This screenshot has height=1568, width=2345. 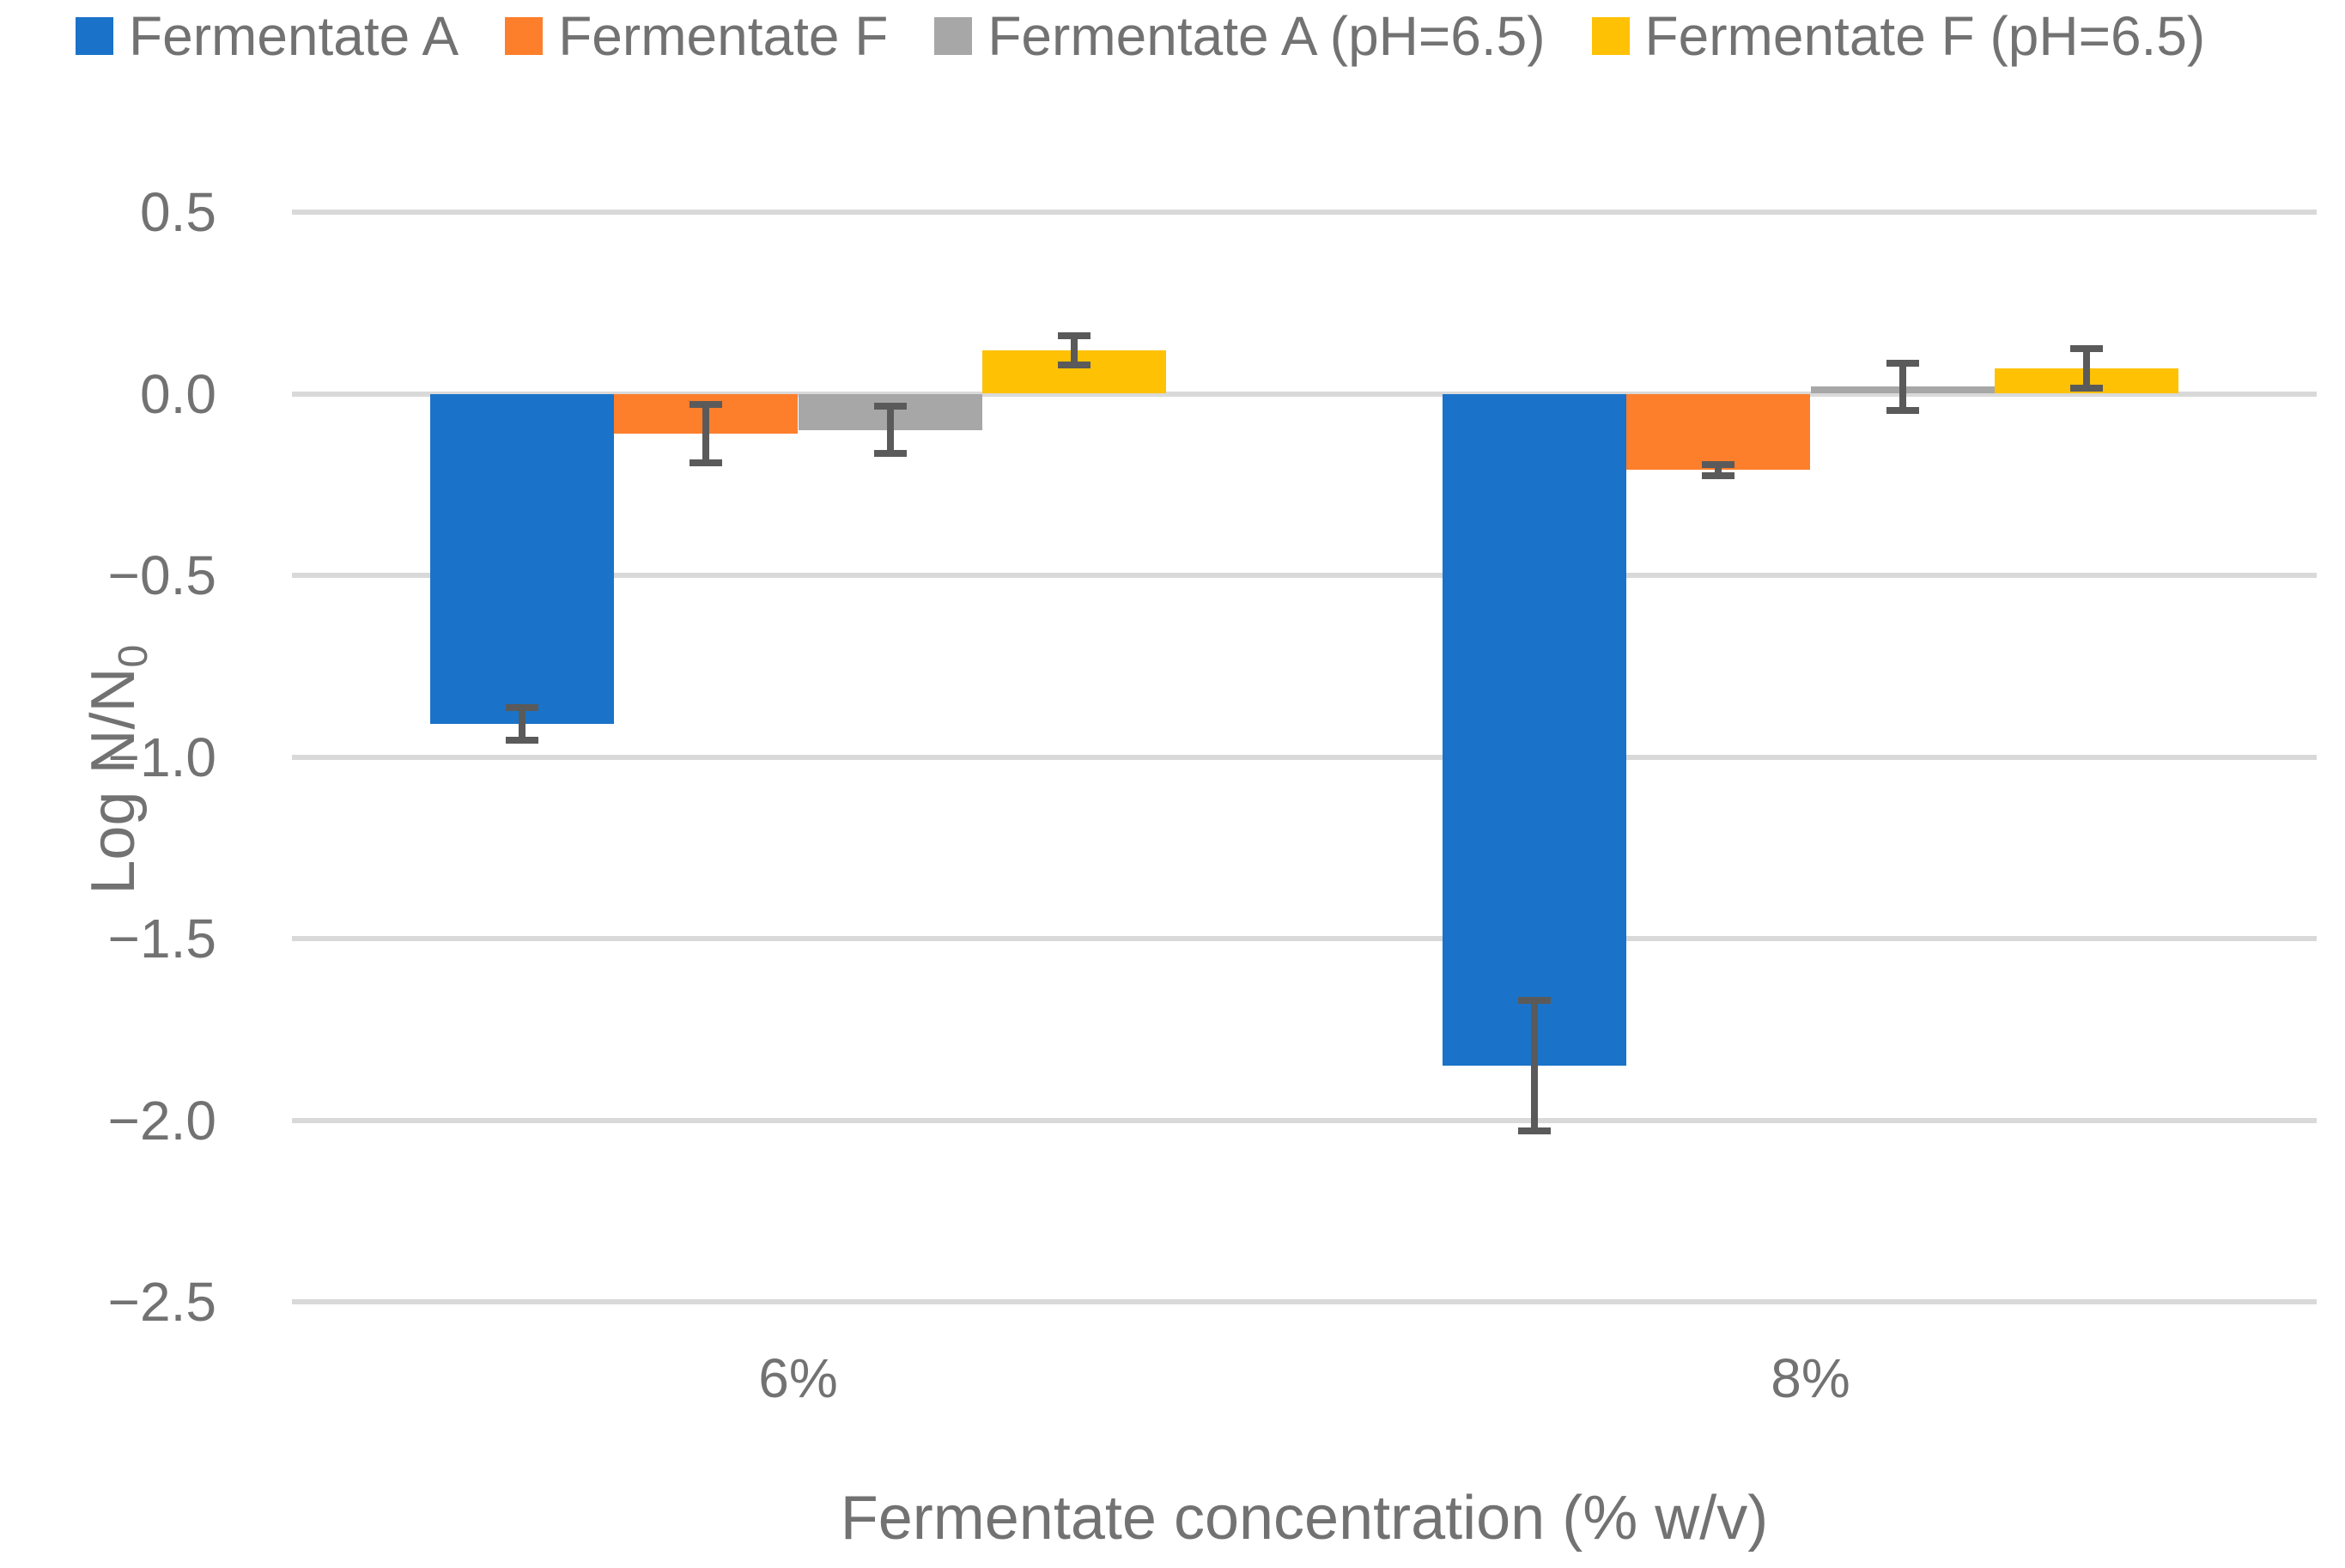 What do you see at coordinates (161, 1302) in the screenshot?
I see `y-tick-label: −2.5` at bounding box center [161, 1302].